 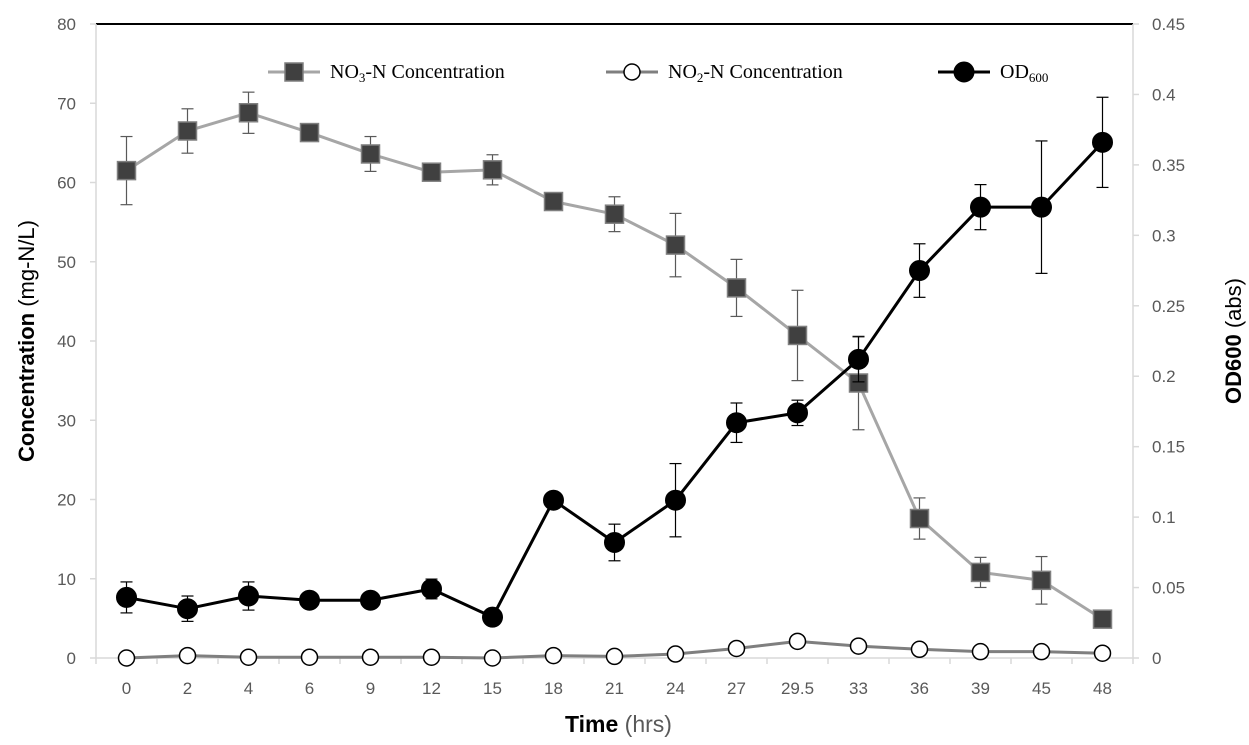 What do you see at coordinates (71, 658) in the screenshot?
I see `y-left-tick-label: 0` at bounding box center [71, 658].